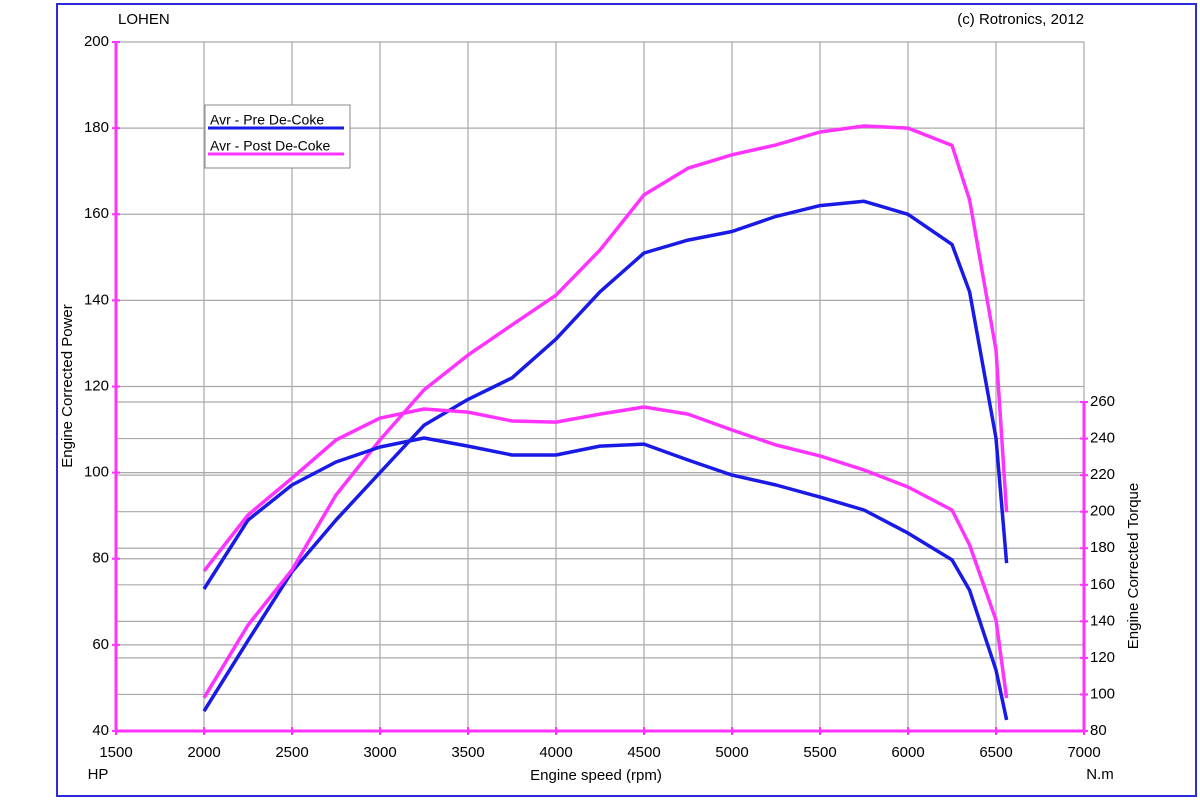 This screenshot has height=800, width=1200. Describe the element at coordinates (96, 472) in the screenshot. I see `y-tick-label: 100` at that location.